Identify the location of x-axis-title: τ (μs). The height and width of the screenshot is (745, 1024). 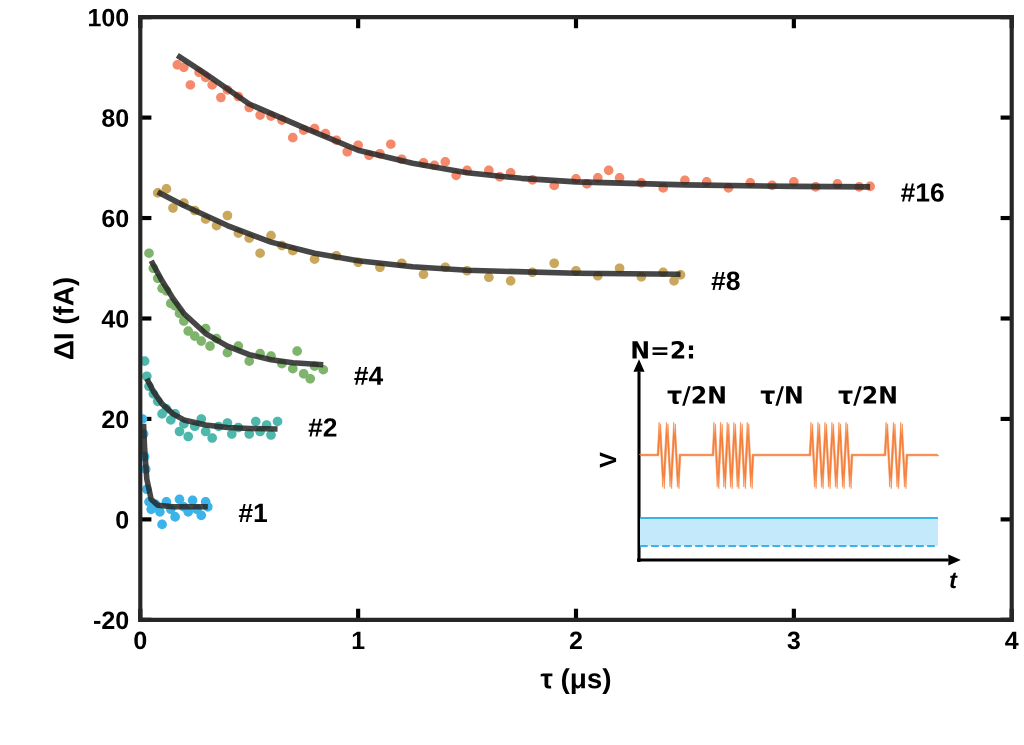
(575, 681).